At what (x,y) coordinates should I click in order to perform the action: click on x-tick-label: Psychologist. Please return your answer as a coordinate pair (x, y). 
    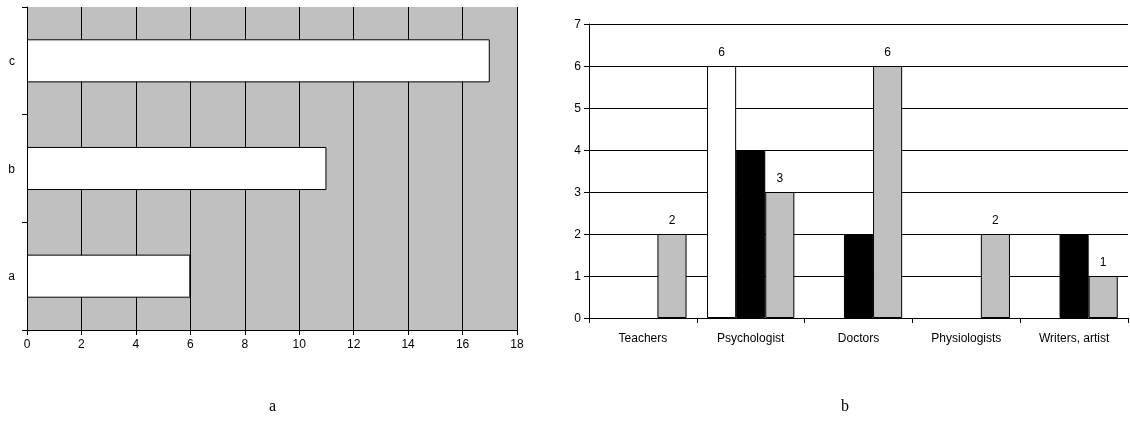
    Looking at the image, I should click on (751, 338).